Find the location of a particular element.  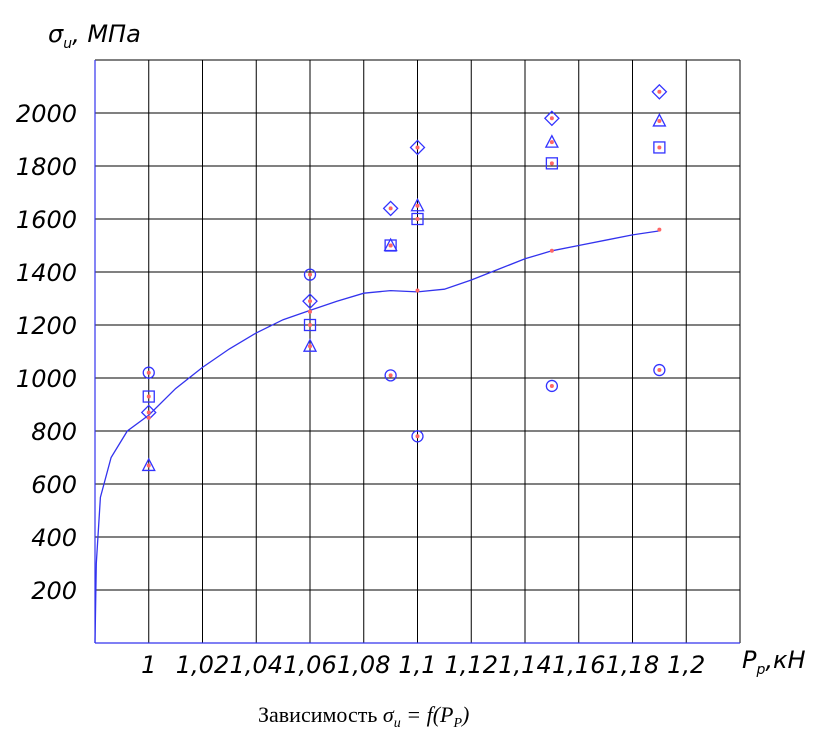

chart-caption: Зависимость σu = f(PP) is located at coordinates (363, 715).